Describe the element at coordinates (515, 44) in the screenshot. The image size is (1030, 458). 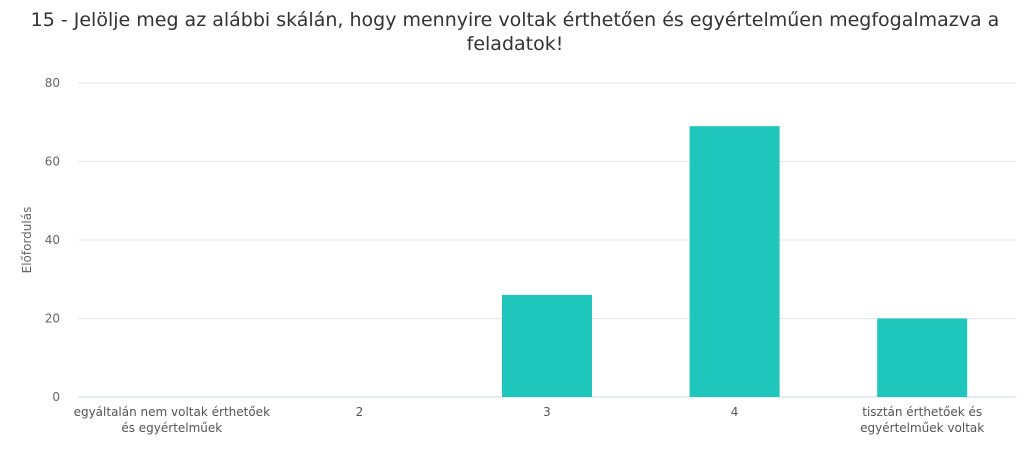
I see `chart-title-line-2: feladatok!` at that location.